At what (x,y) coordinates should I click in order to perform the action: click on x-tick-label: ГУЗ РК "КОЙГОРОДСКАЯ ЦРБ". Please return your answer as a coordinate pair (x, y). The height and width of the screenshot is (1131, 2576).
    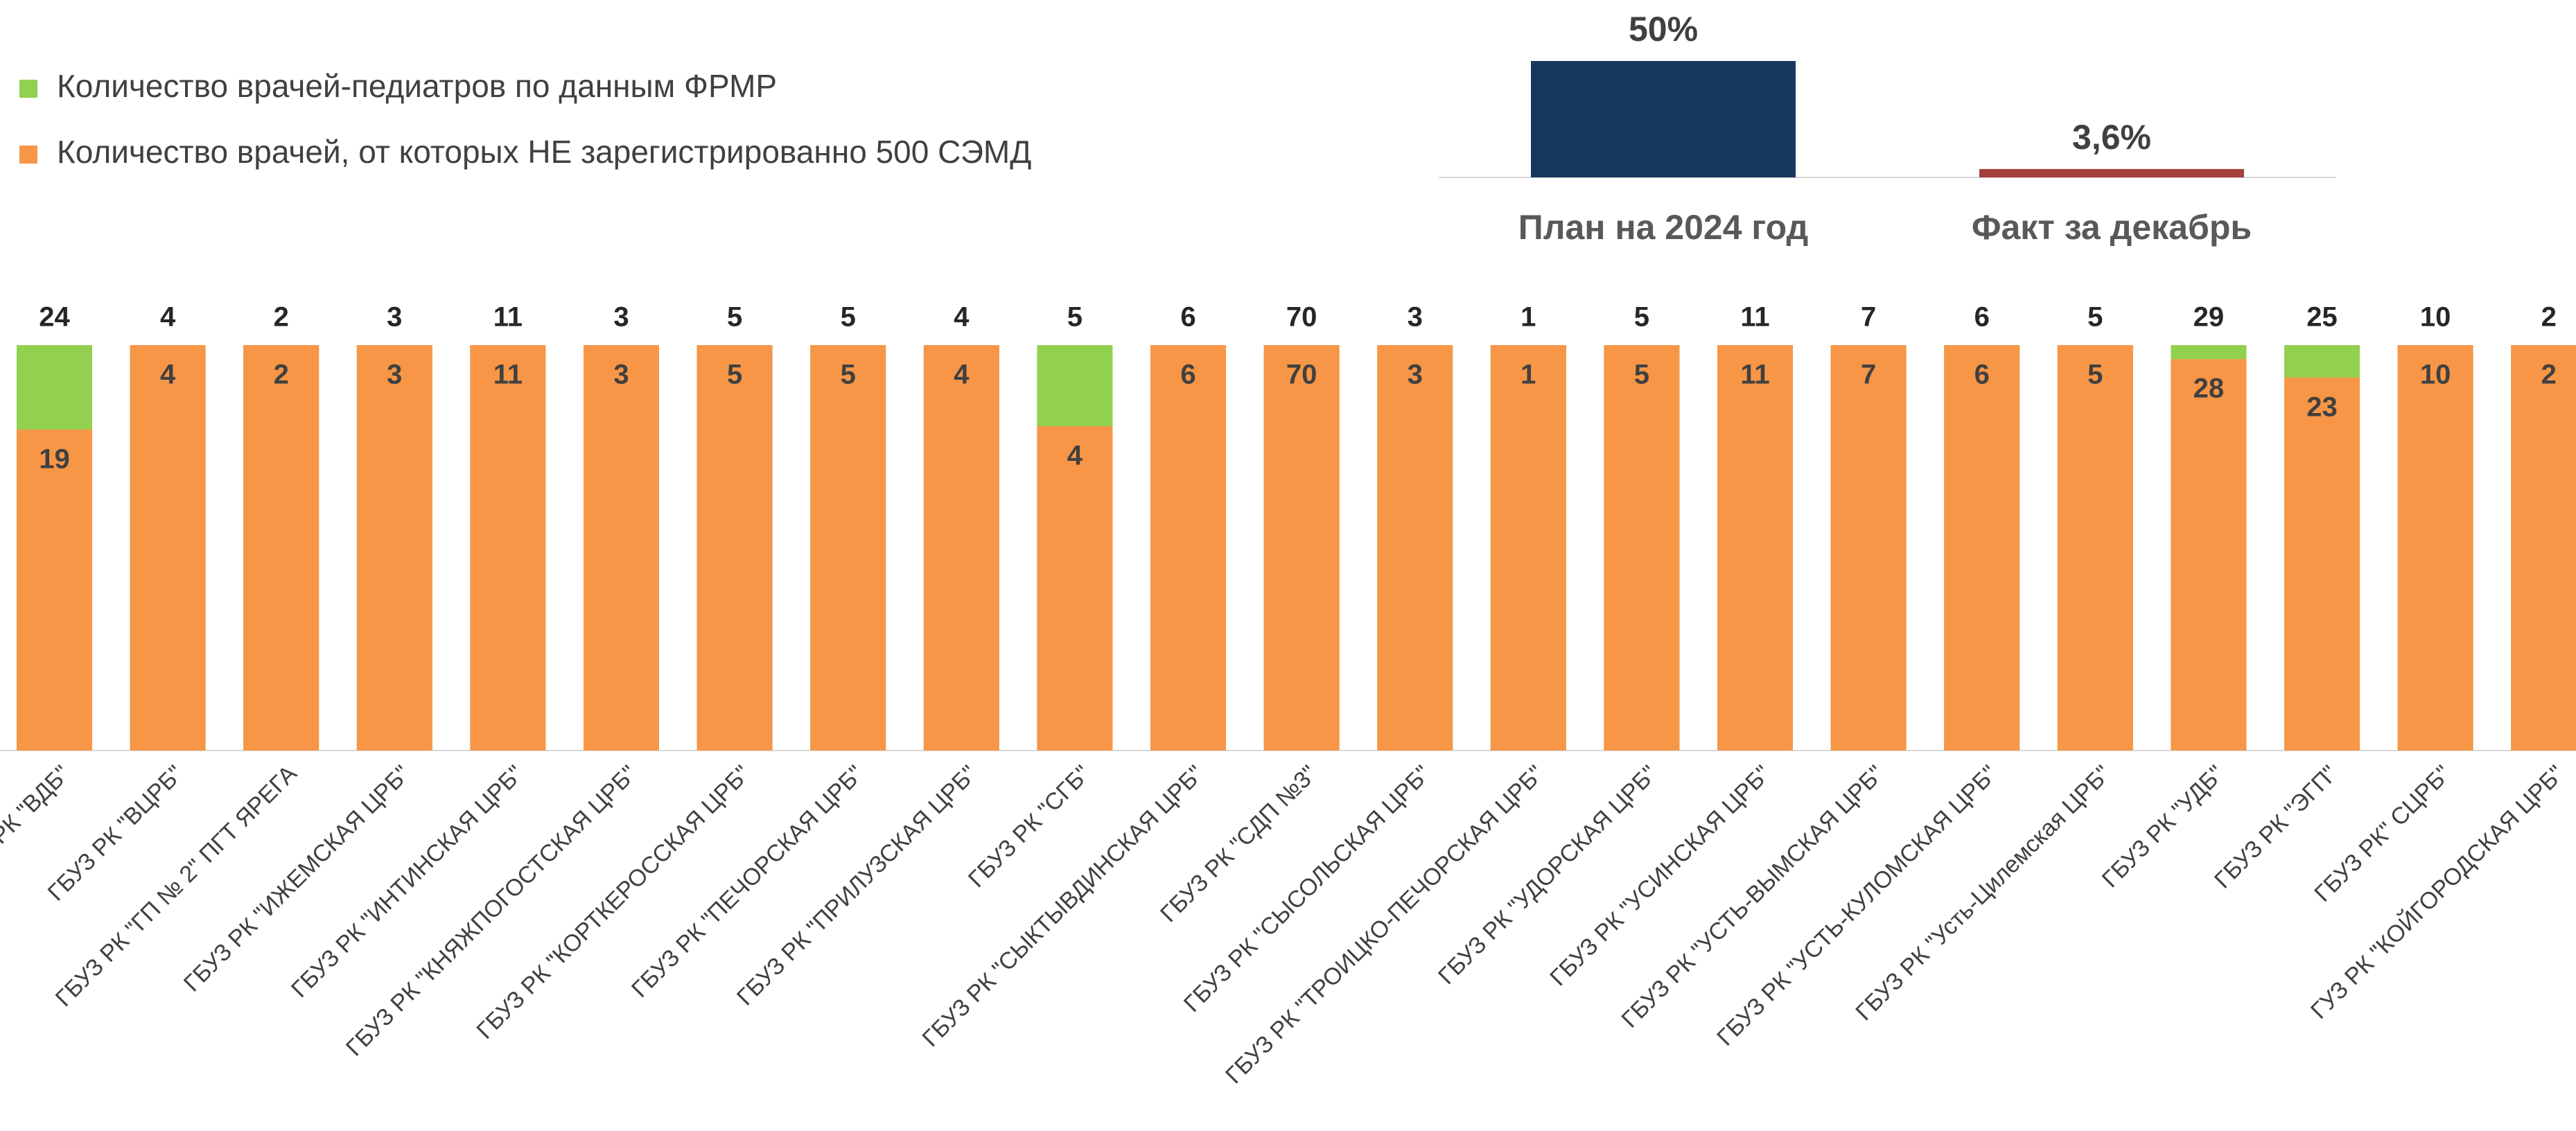
    Looking at the image, I should click on (2438, 892).